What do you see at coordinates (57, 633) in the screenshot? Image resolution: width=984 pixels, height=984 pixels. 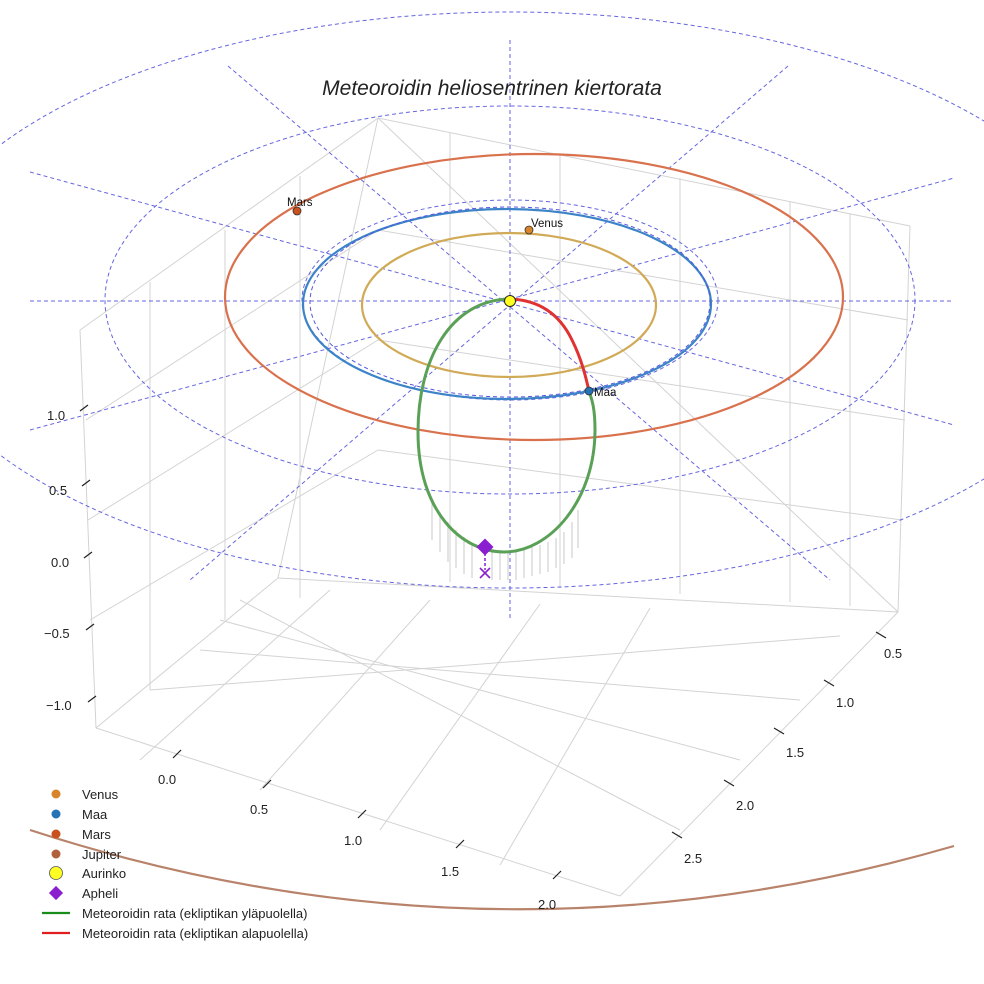 I see `z-tick-label: −0.5` at bounding box center [57, 633].